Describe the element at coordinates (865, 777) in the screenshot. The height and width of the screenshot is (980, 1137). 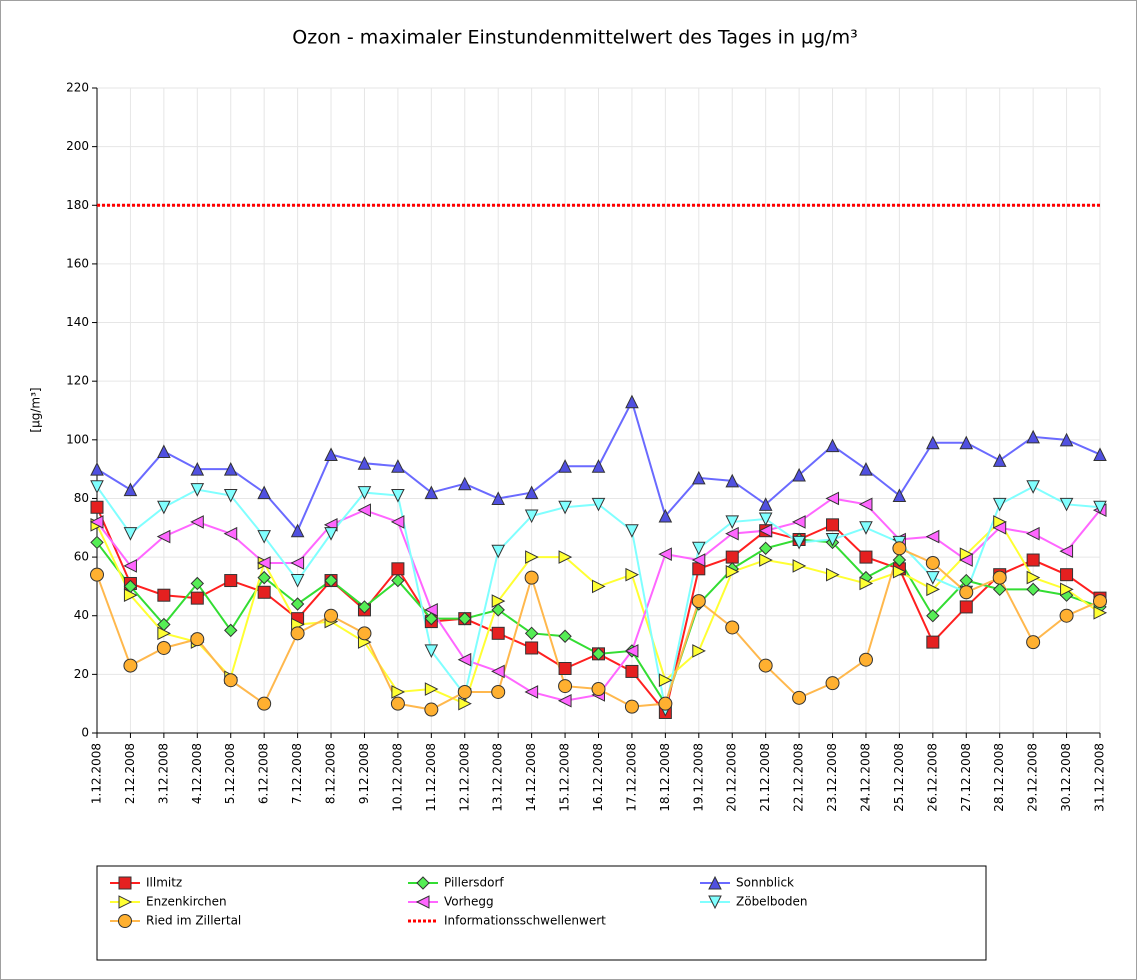
I see `x-tick-label: 24.12.2008` at that location.